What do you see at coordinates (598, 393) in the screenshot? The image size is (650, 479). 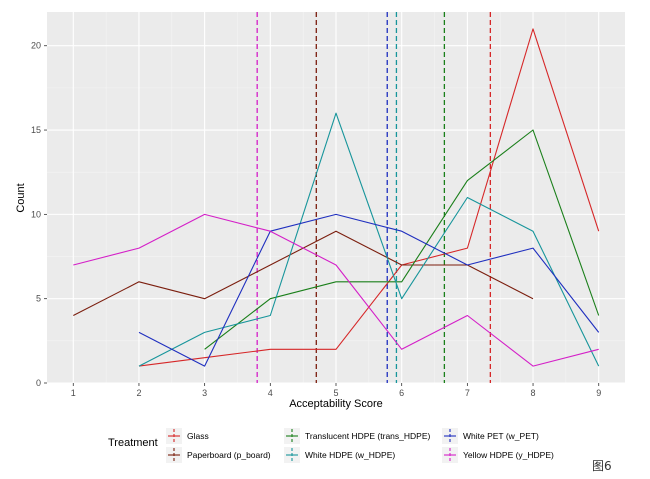 I see `x-tick-label: 9` at bounding box center [598, 393].